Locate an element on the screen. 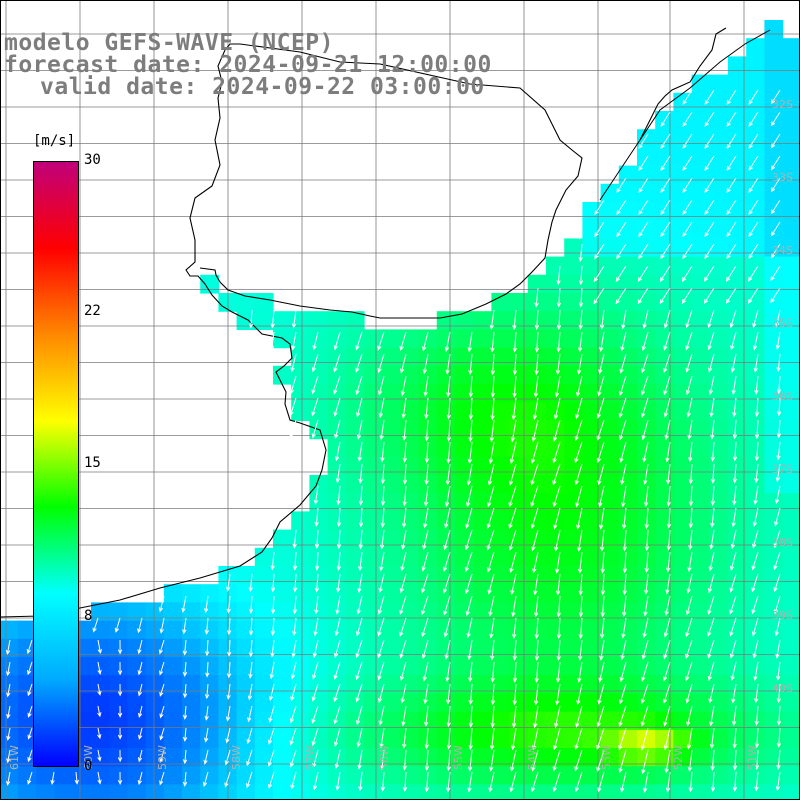 This screenshot has width=800, height=800. valid-date: valid date: 2024-09-22 03:00:00 is located at coordinates (262, 87).